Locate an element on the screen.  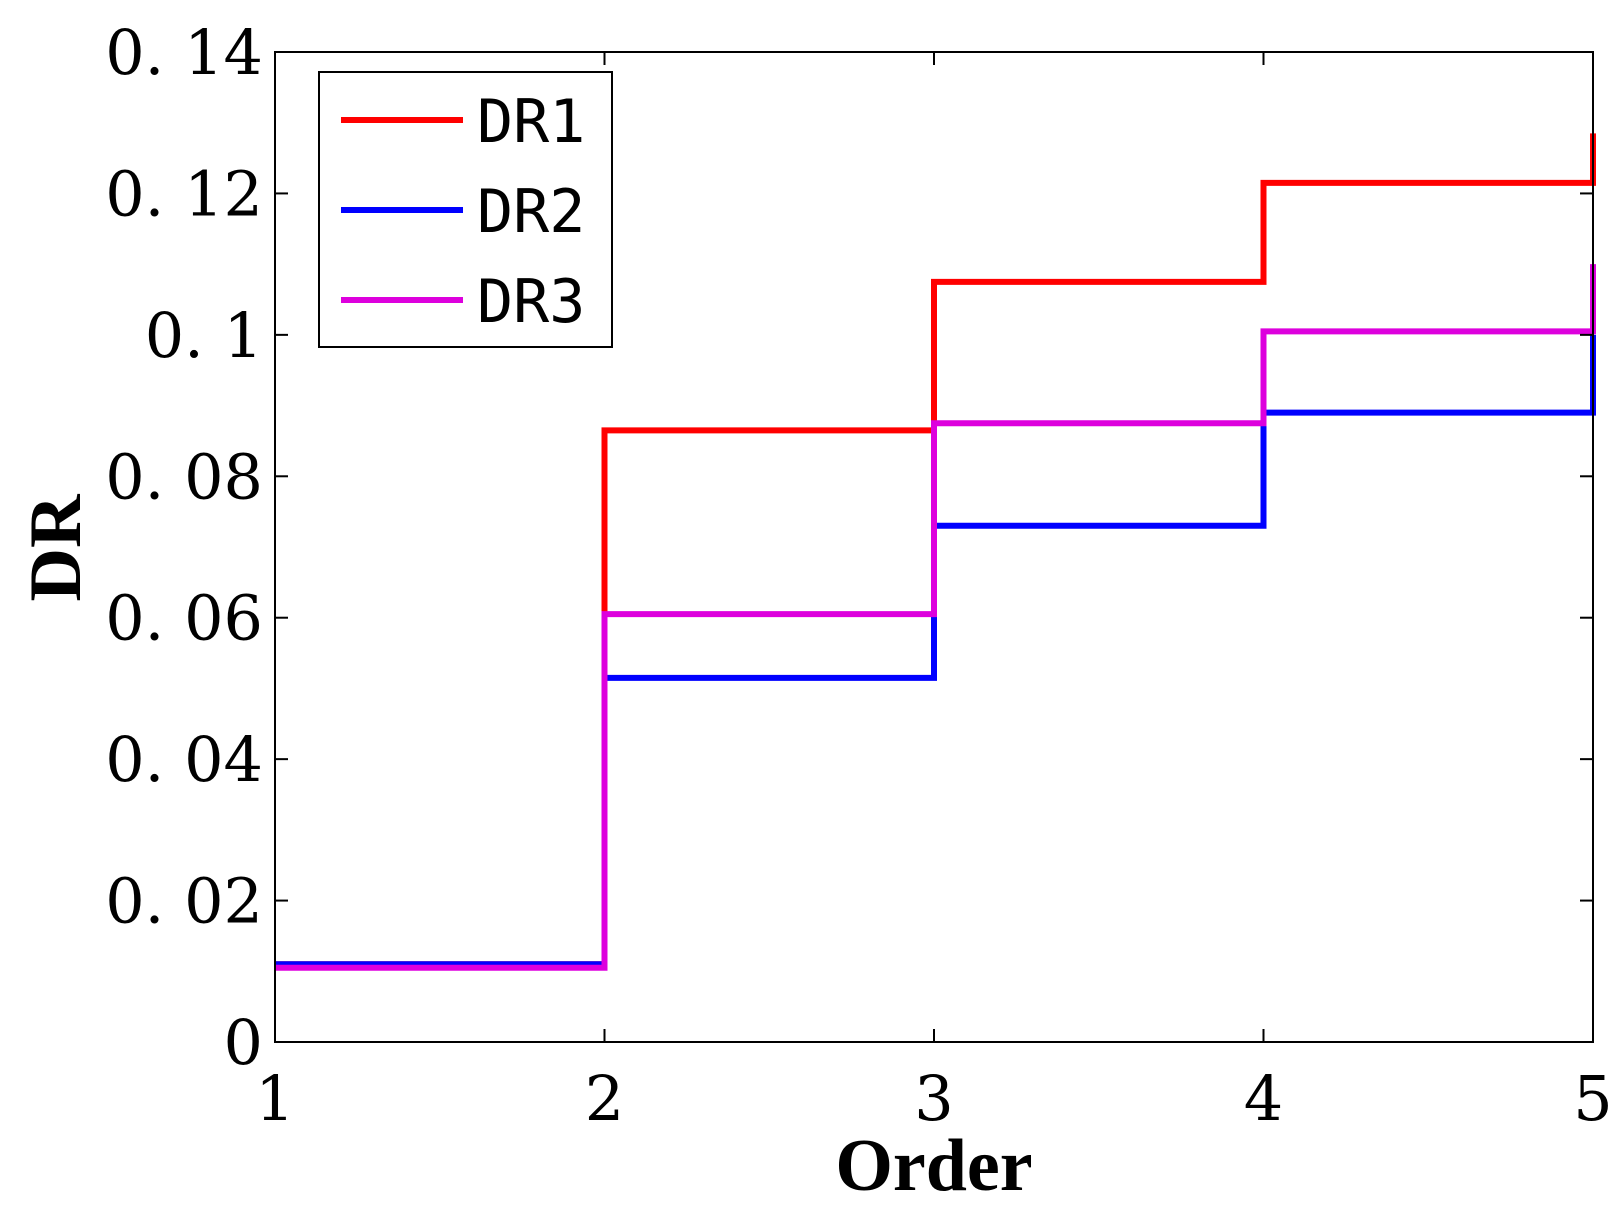
y-tick-label: 0. 14 is located at coordinates (184, 52).